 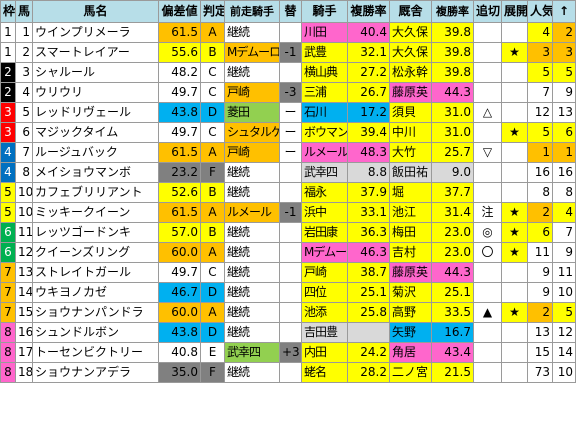 What do you see at coordinates (324, 272) in the screenshot?
I see `jockey-cell: 戸崎` at bounding box center [324, 272].